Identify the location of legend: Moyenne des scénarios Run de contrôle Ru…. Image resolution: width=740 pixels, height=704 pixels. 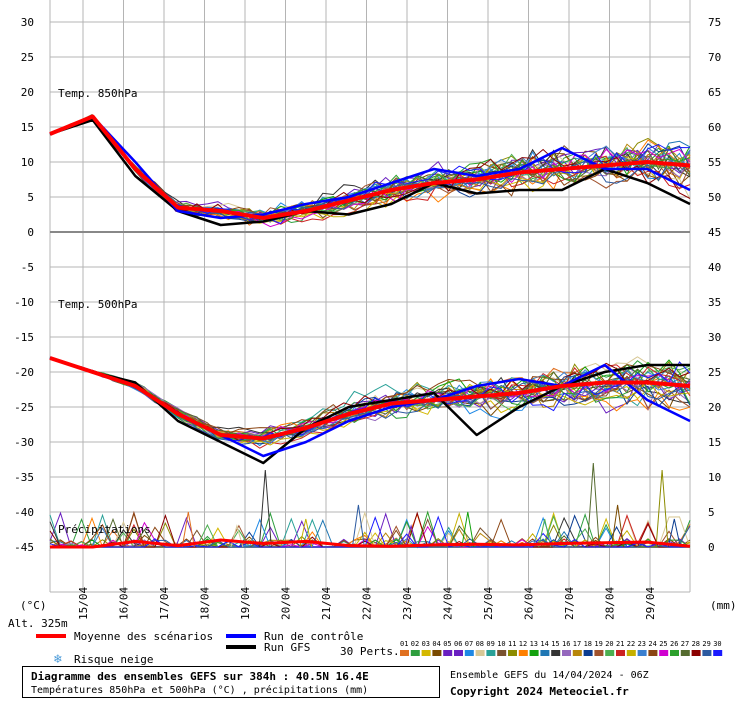
(218, 648).